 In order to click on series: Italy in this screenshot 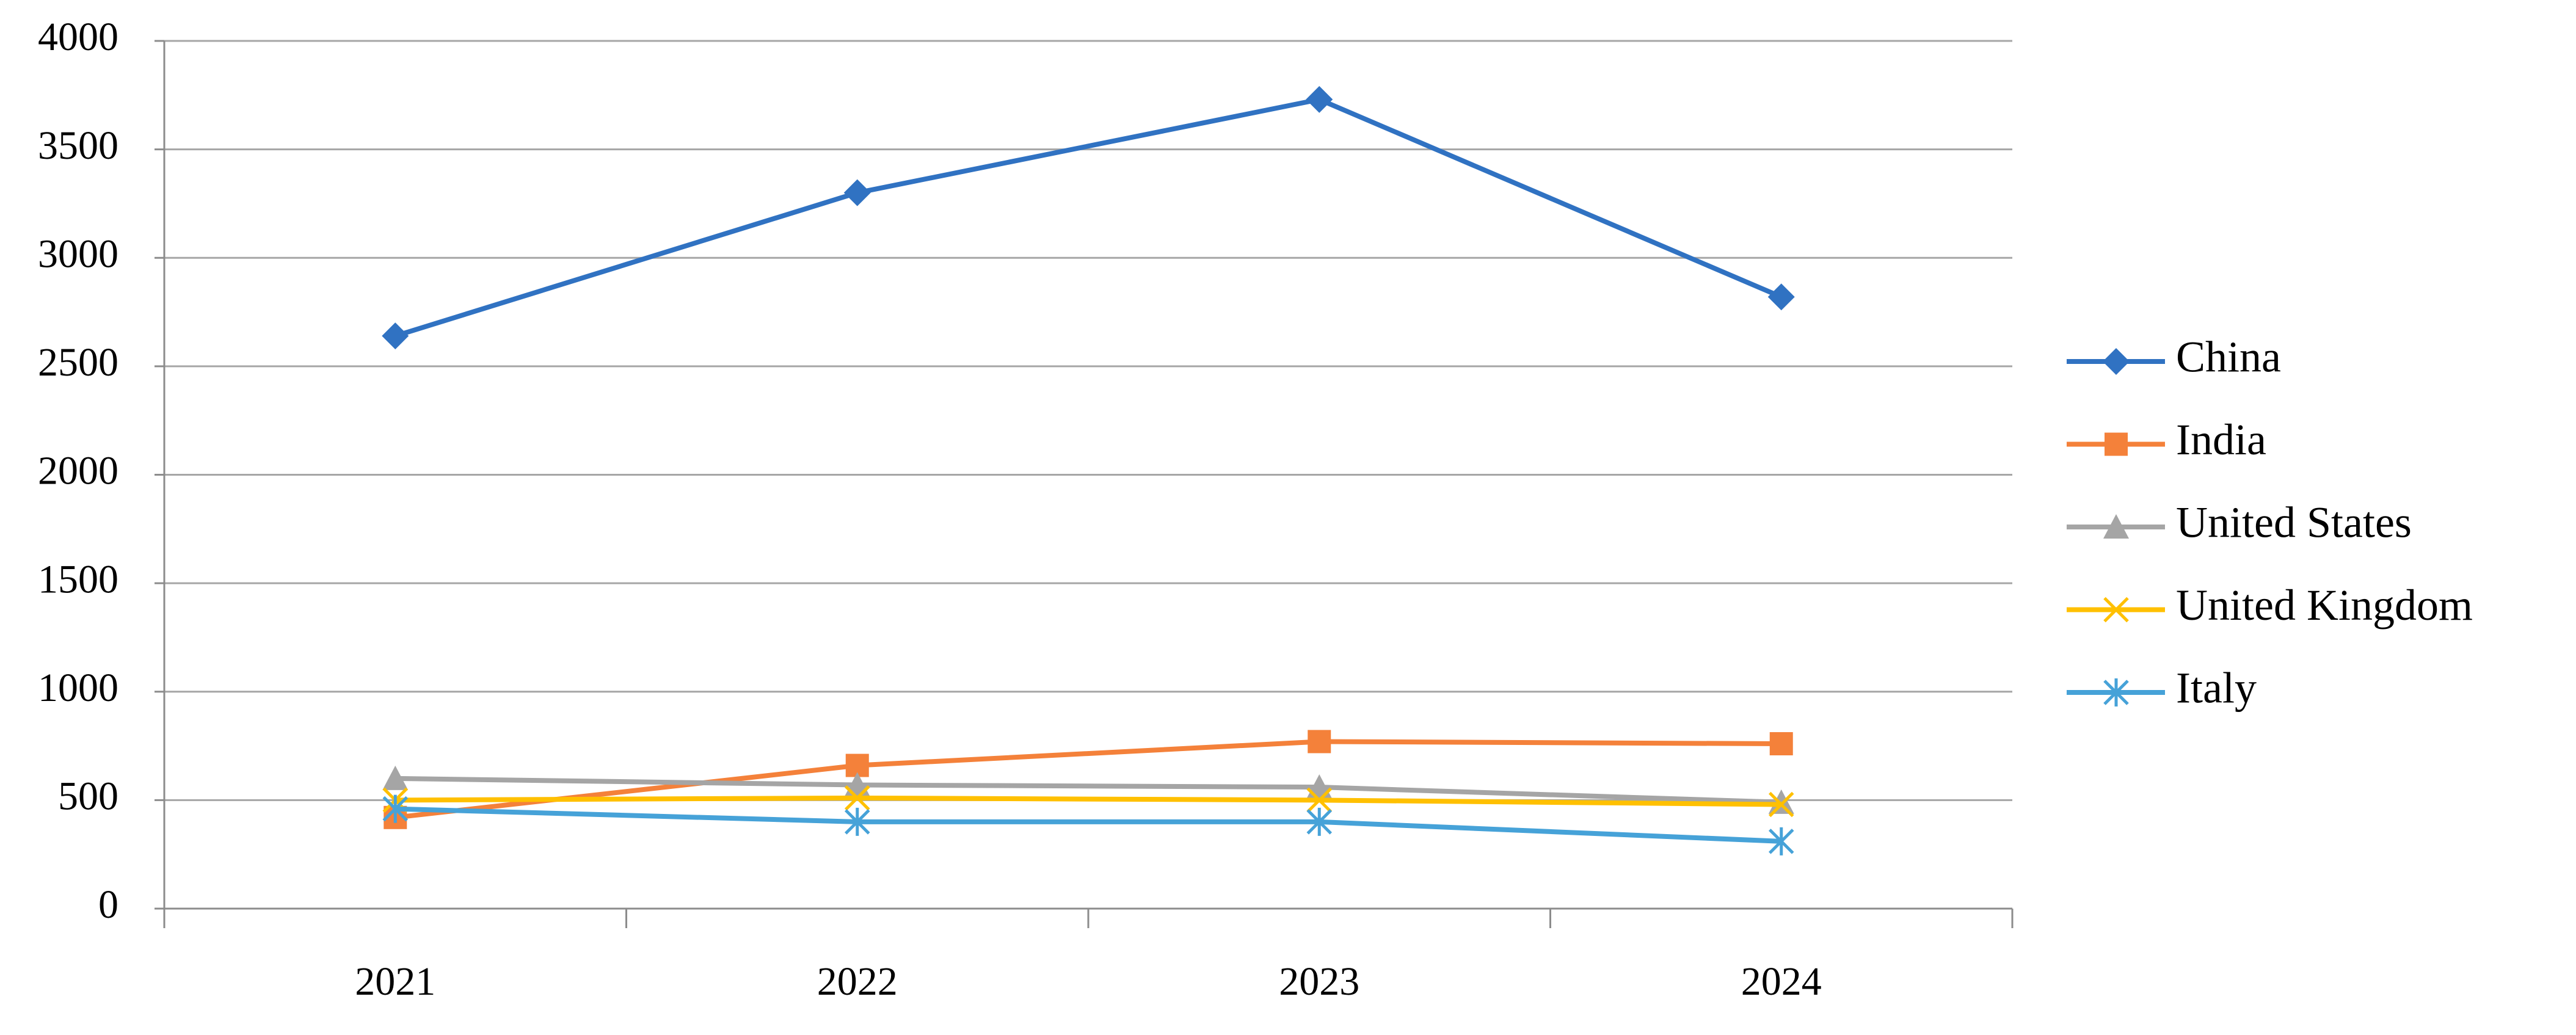, I will do `click(1319, 759)`.